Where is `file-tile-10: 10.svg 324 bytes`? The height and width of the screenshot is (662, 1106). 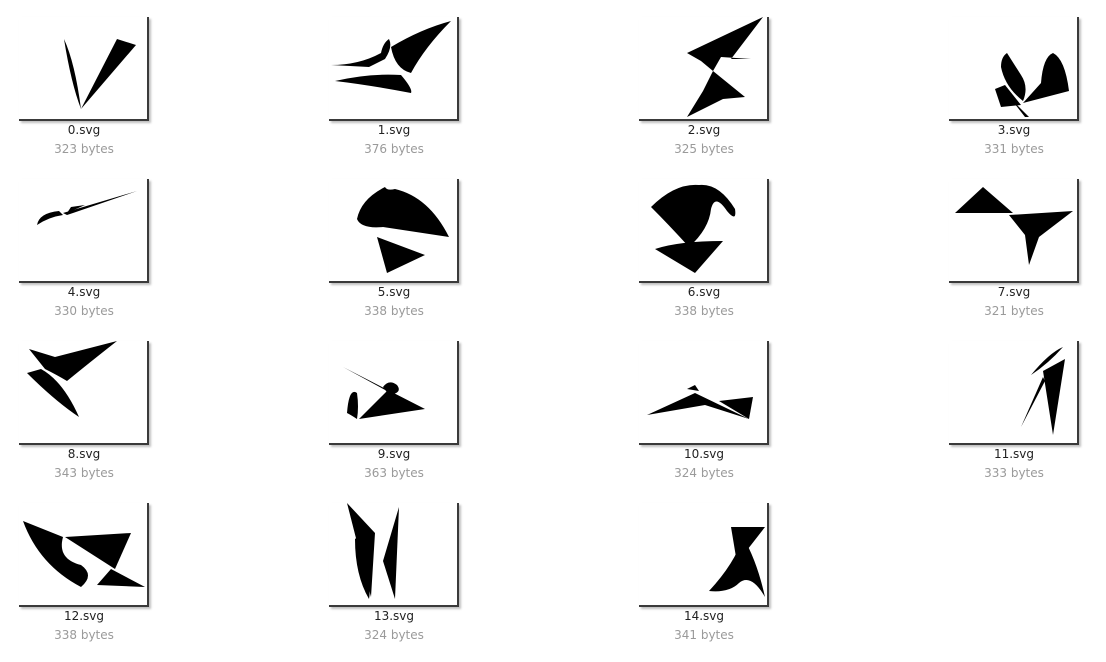 file-tile-10: 10.svg 324 bytes is located at coordinates (709, 416).